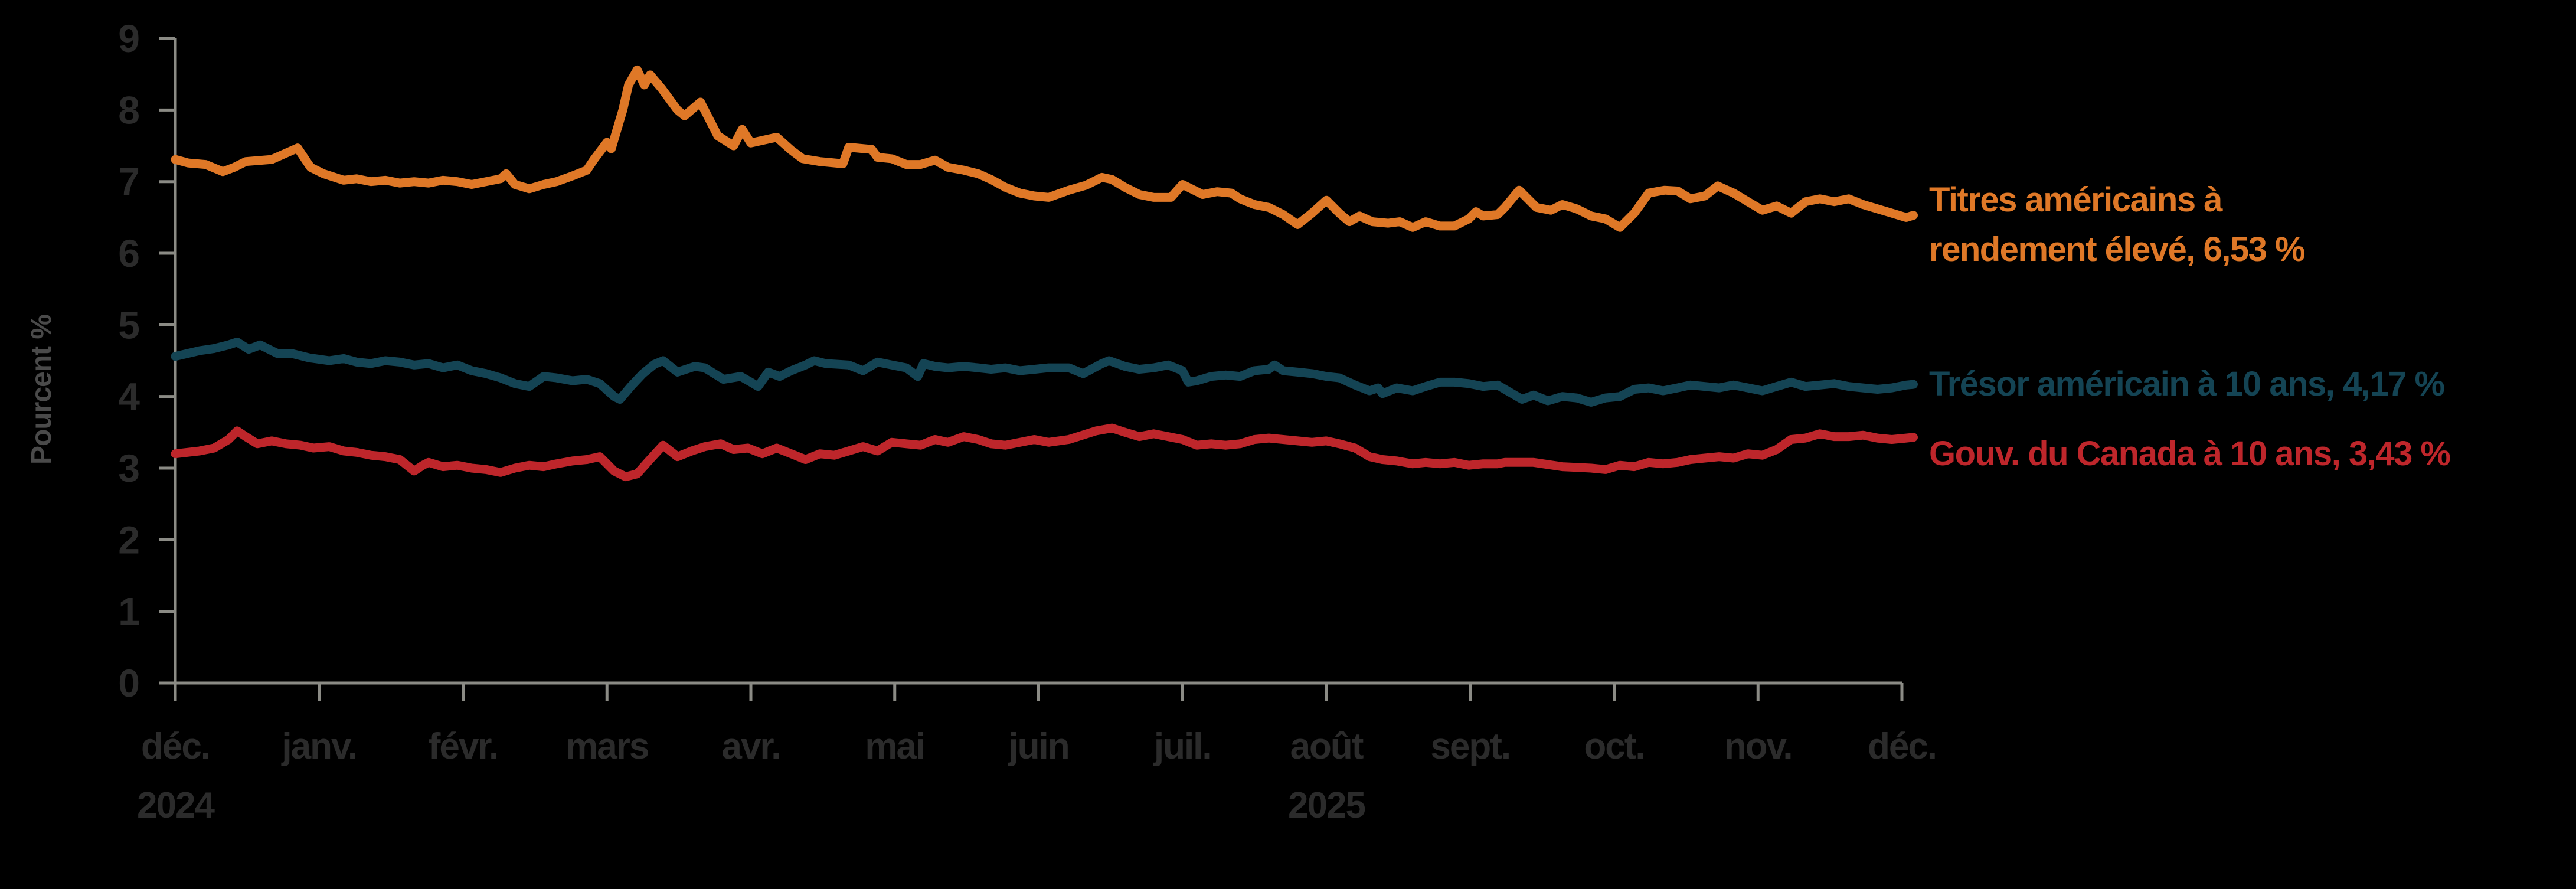 This screenshot has height=889, width=2576. I want to click on y-tick-label-5: 5, so click(128, 325).